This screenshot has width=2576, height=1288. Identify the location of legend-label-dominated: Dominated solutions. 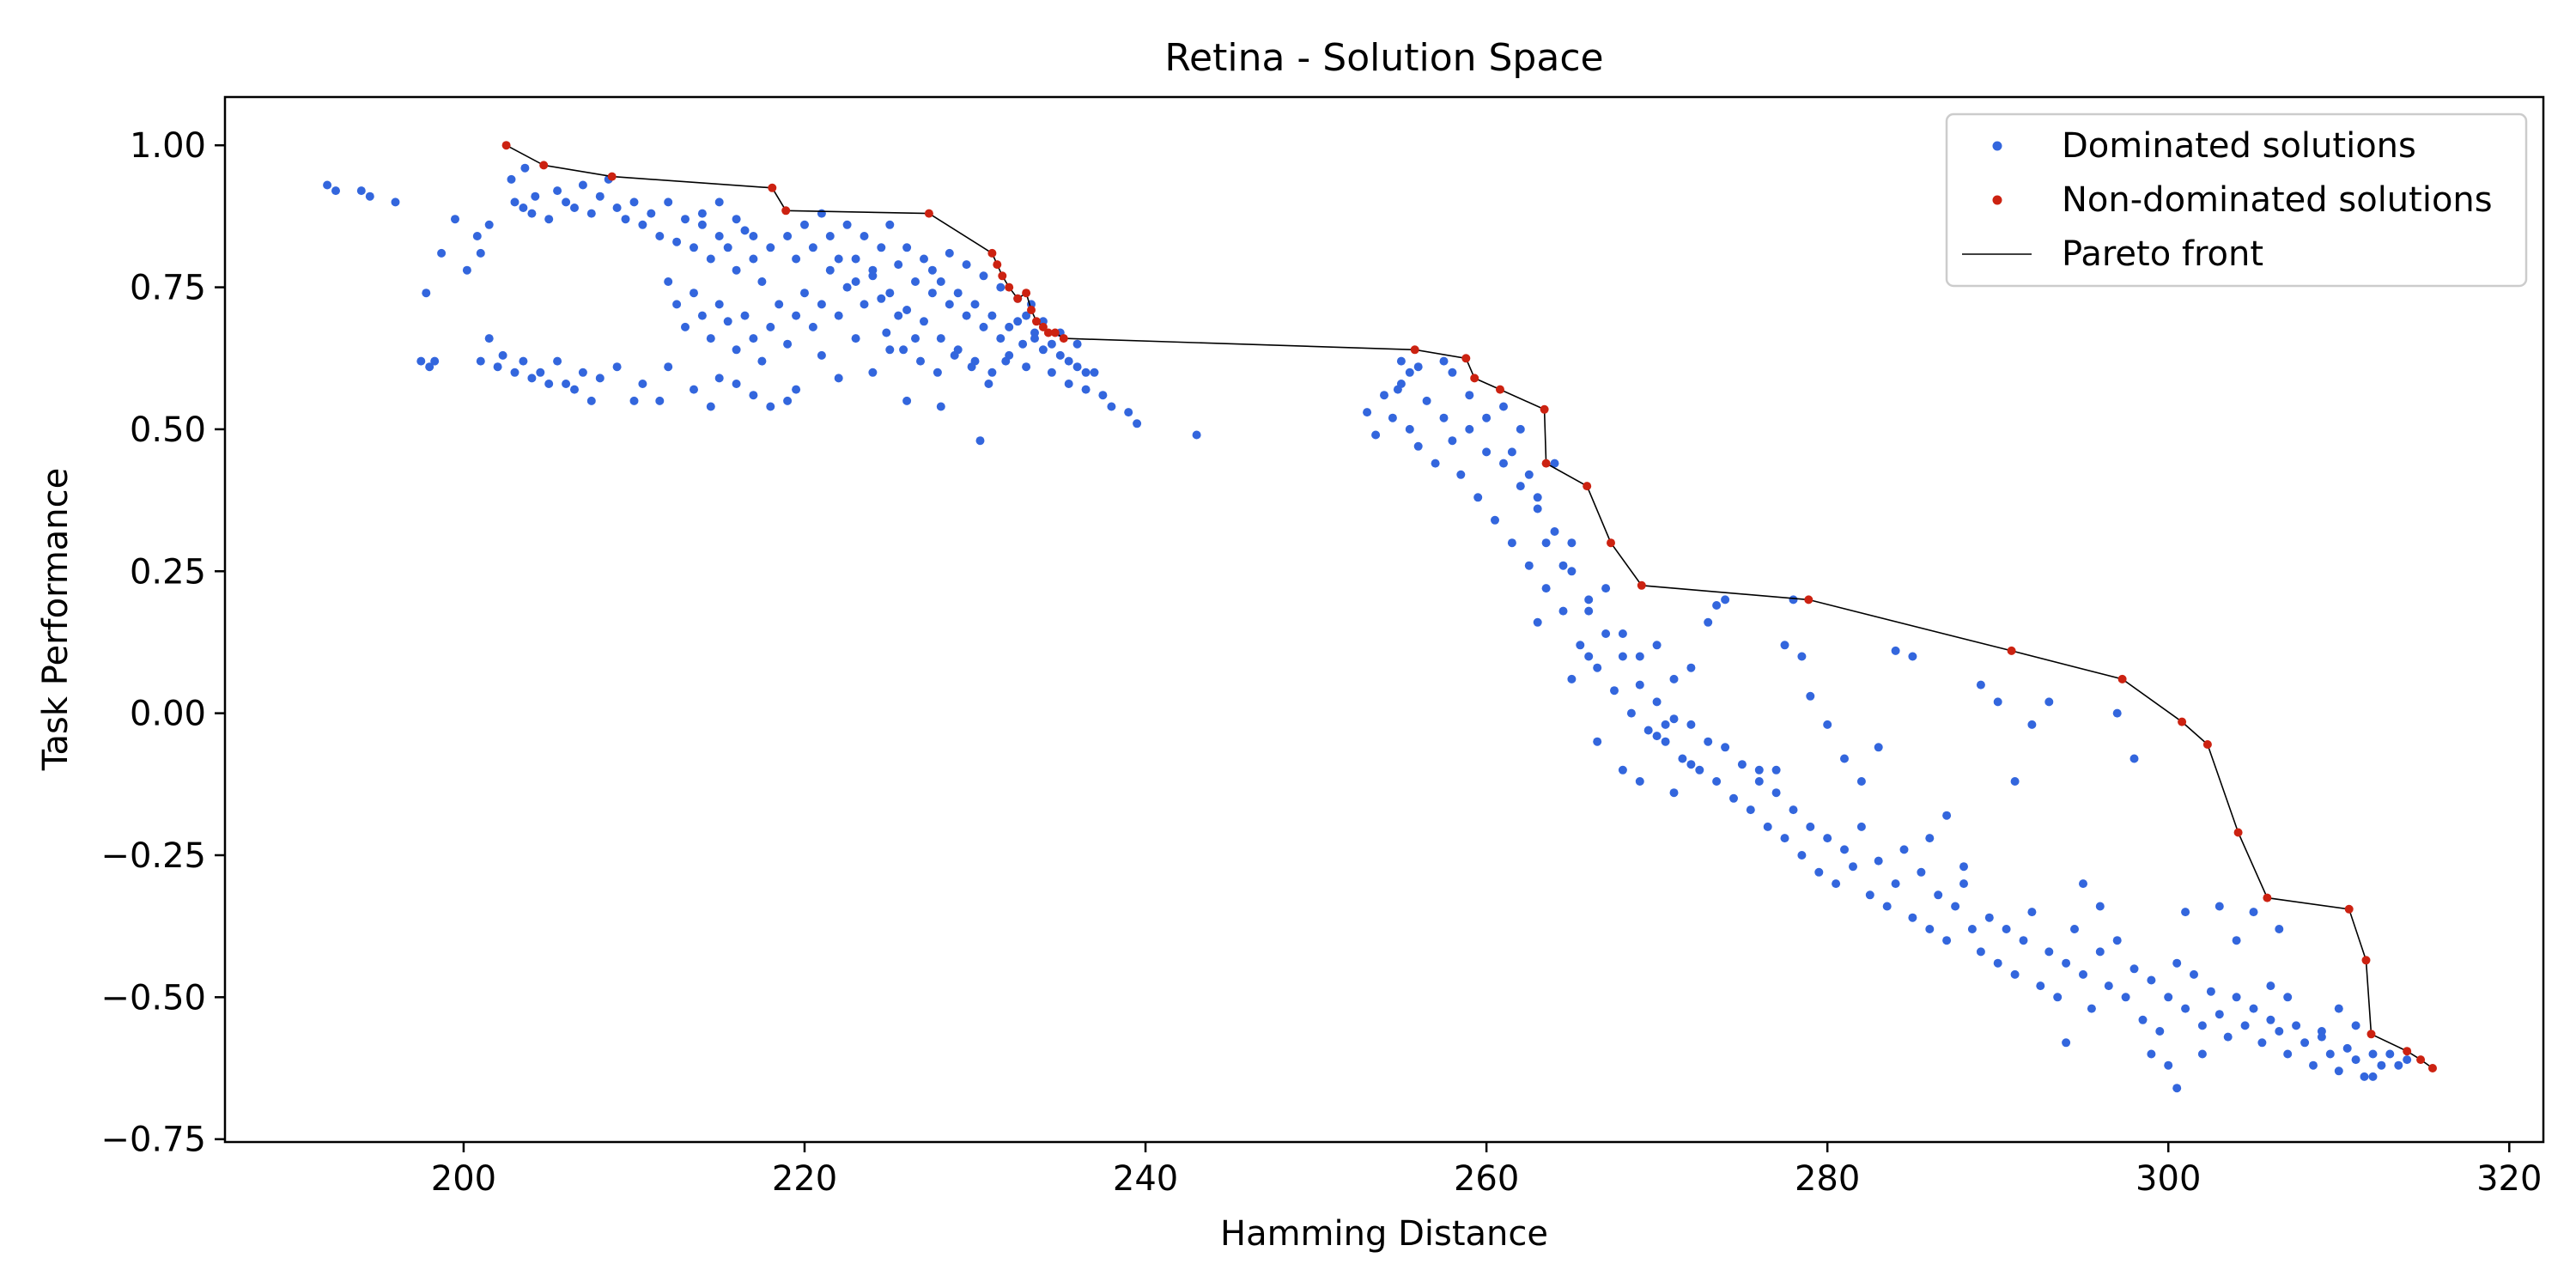
(2239, 146).